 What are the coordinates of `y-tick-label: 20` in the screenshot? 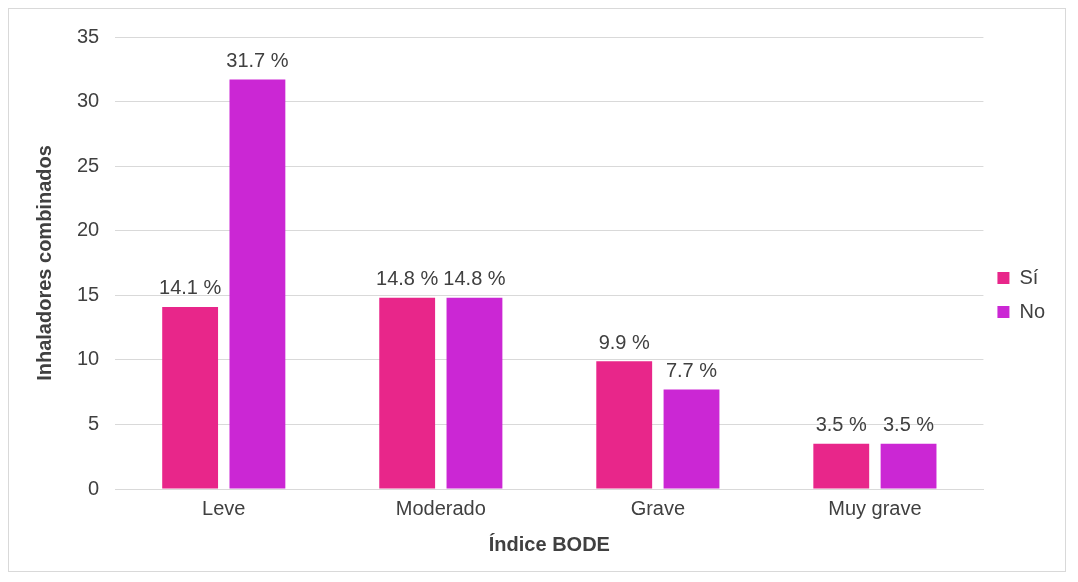 It's located at (88, 229).